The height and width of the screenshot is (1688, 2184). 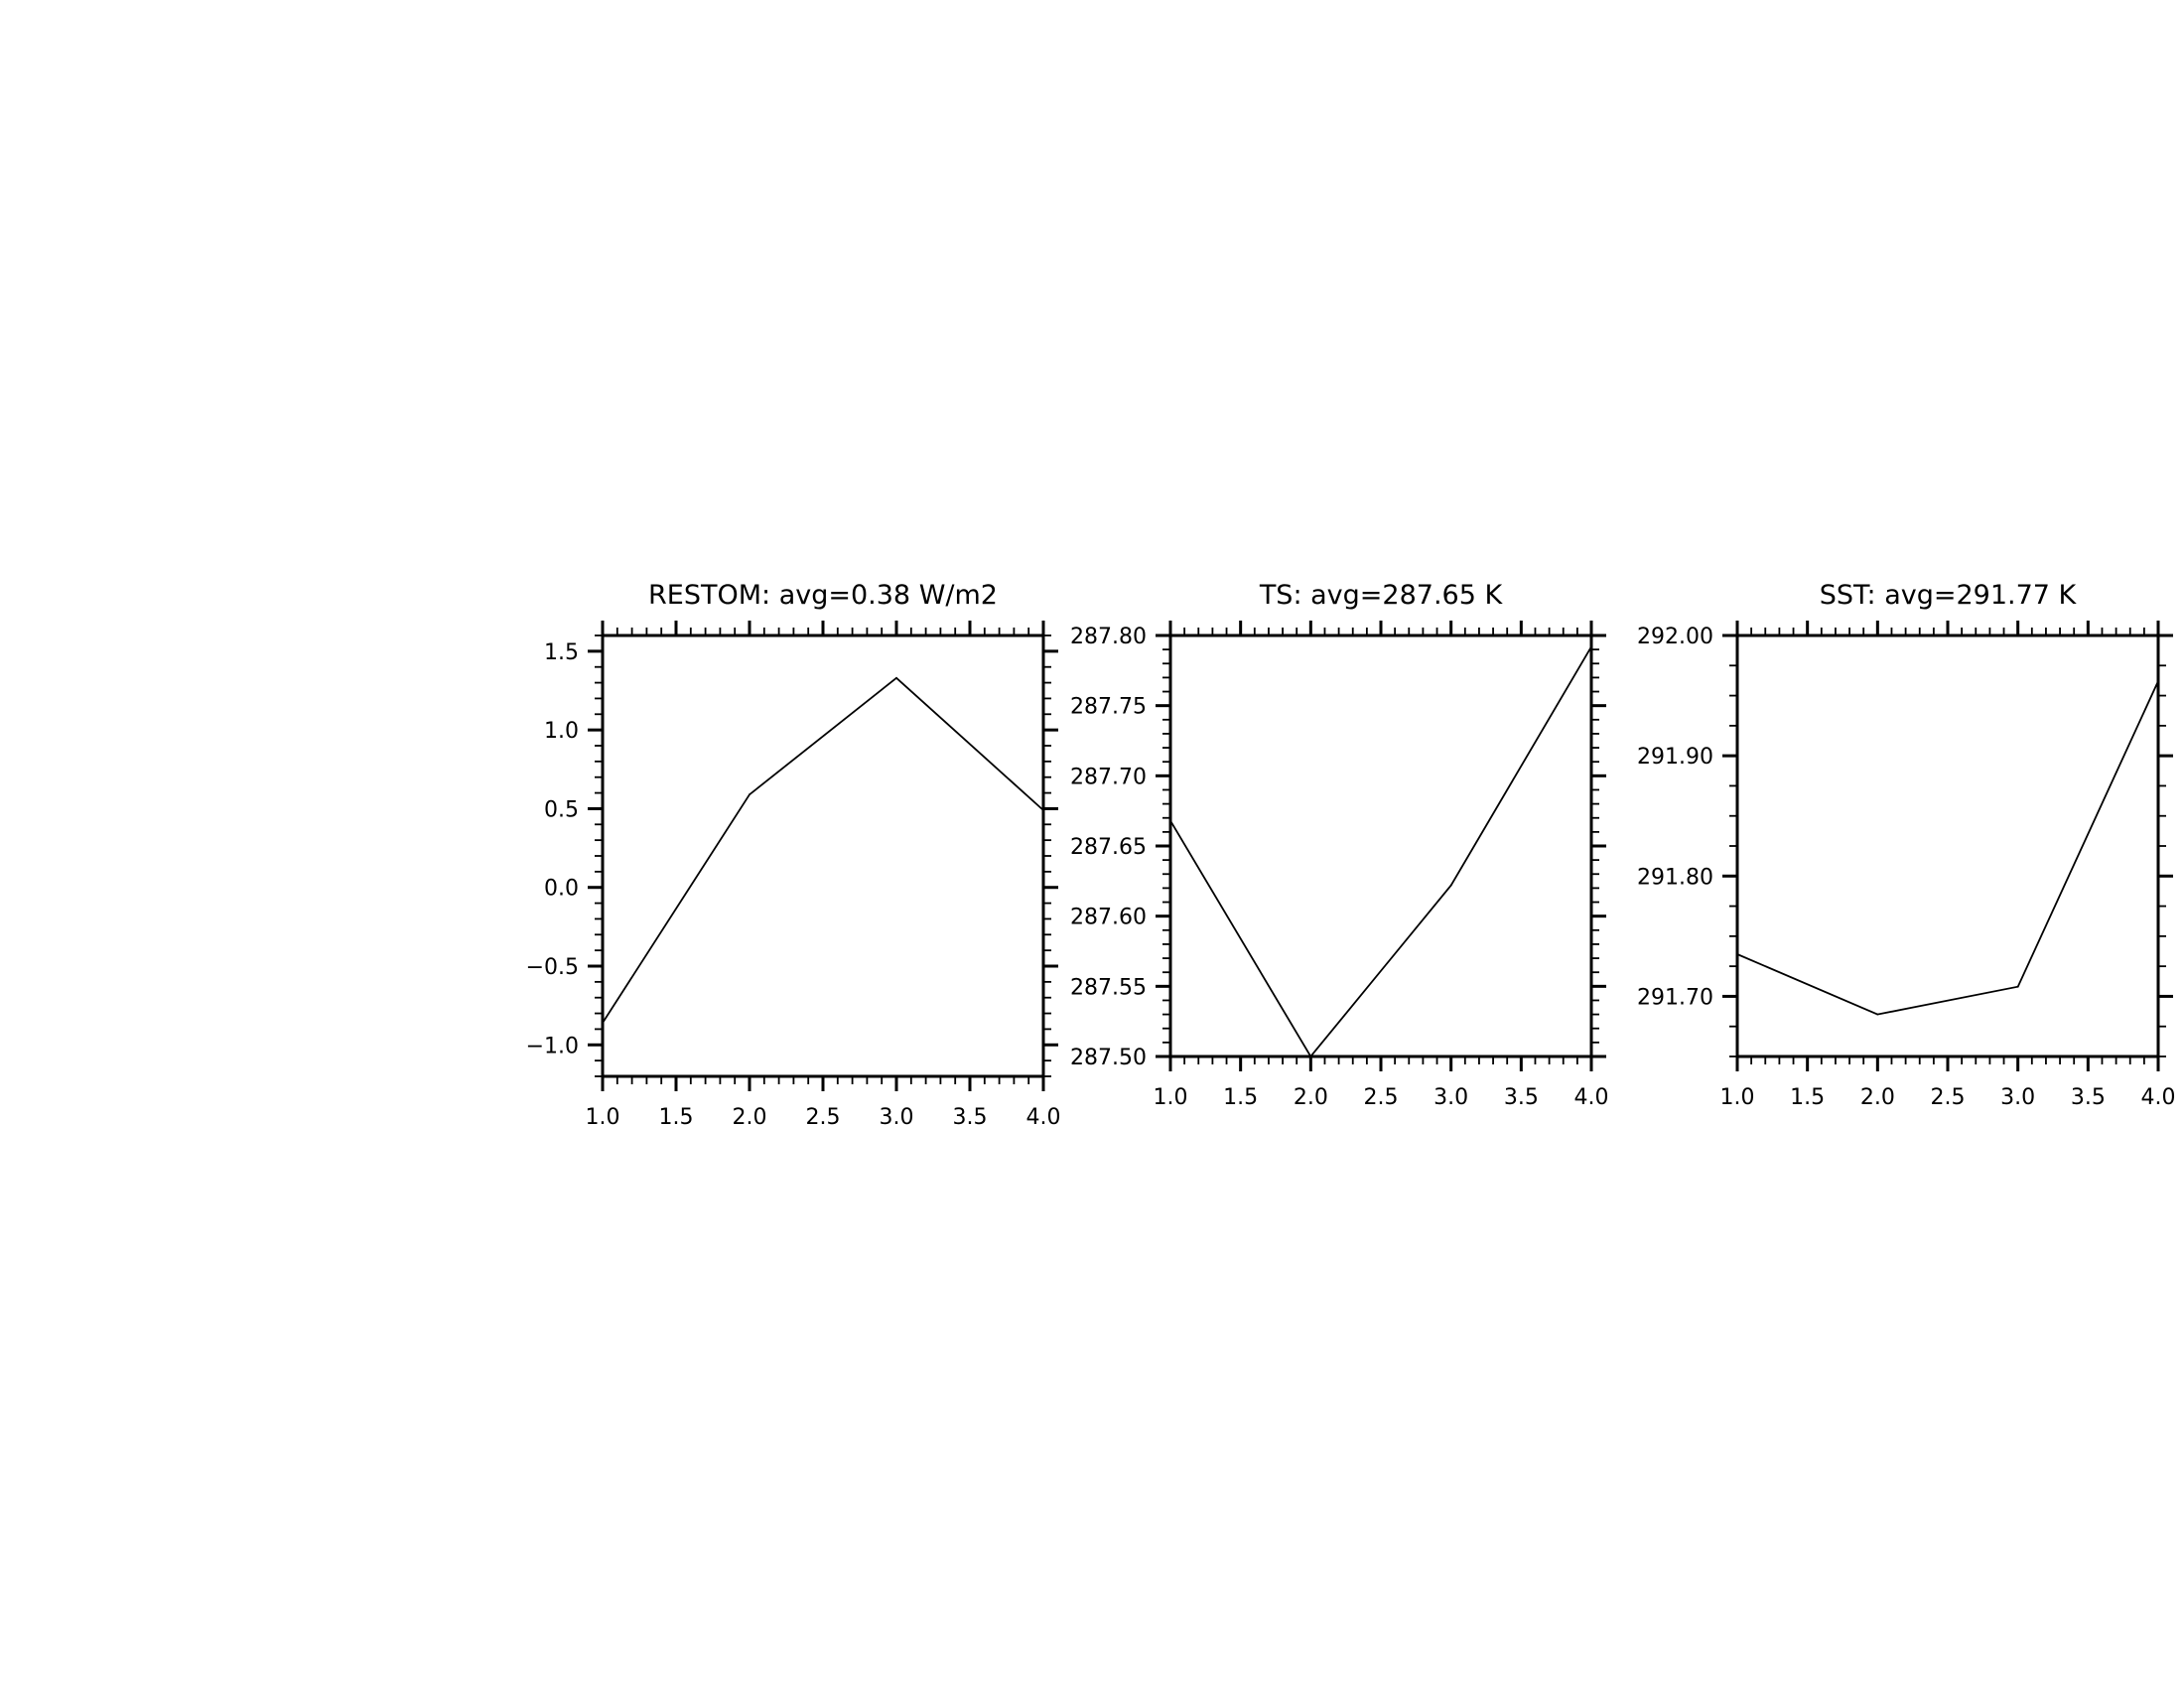 What do you see at coordinates (1171, 1097) in the screenshot?
I see `ts-x-tick-label: 1.0` at bounding box center [1171, 1097].